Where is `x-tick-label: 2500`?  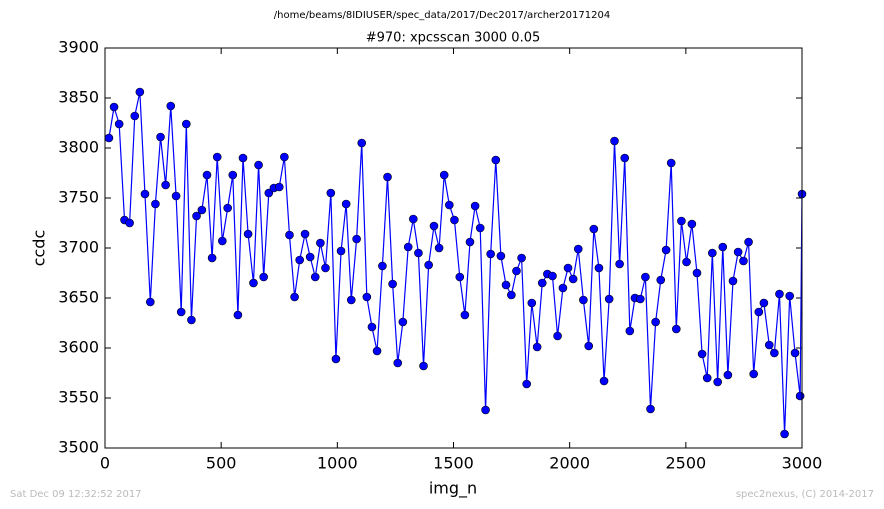 x-tick-label: 2500 is located at coordinates (685, 463).